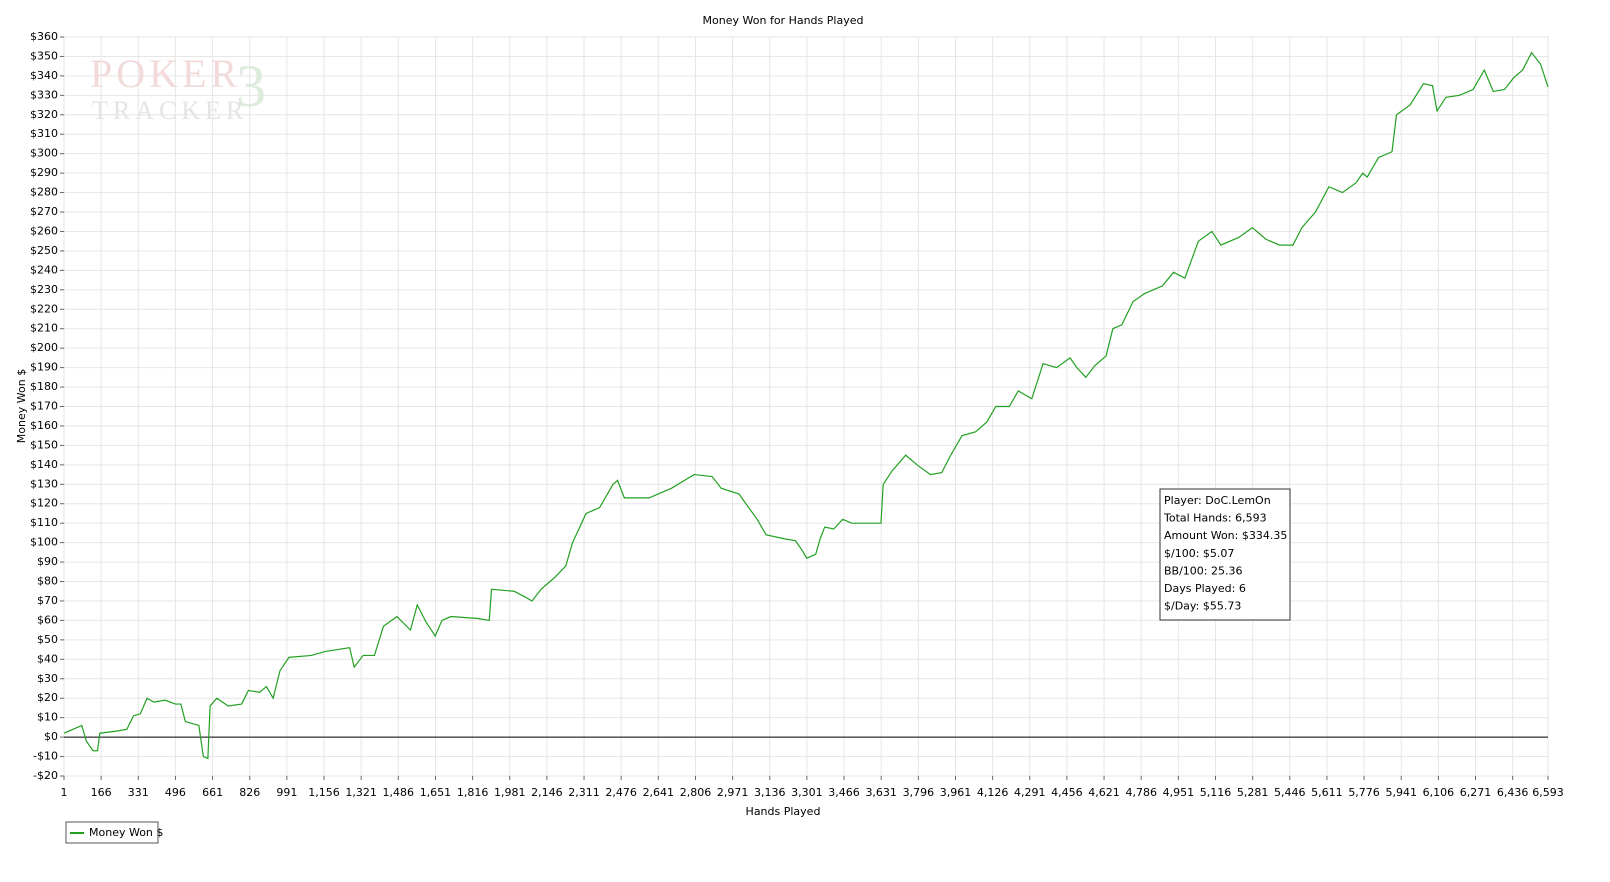 This screenshot has width=1610, height=882. I want to click on x-tick-label: 5,611, so click(1327, 792).